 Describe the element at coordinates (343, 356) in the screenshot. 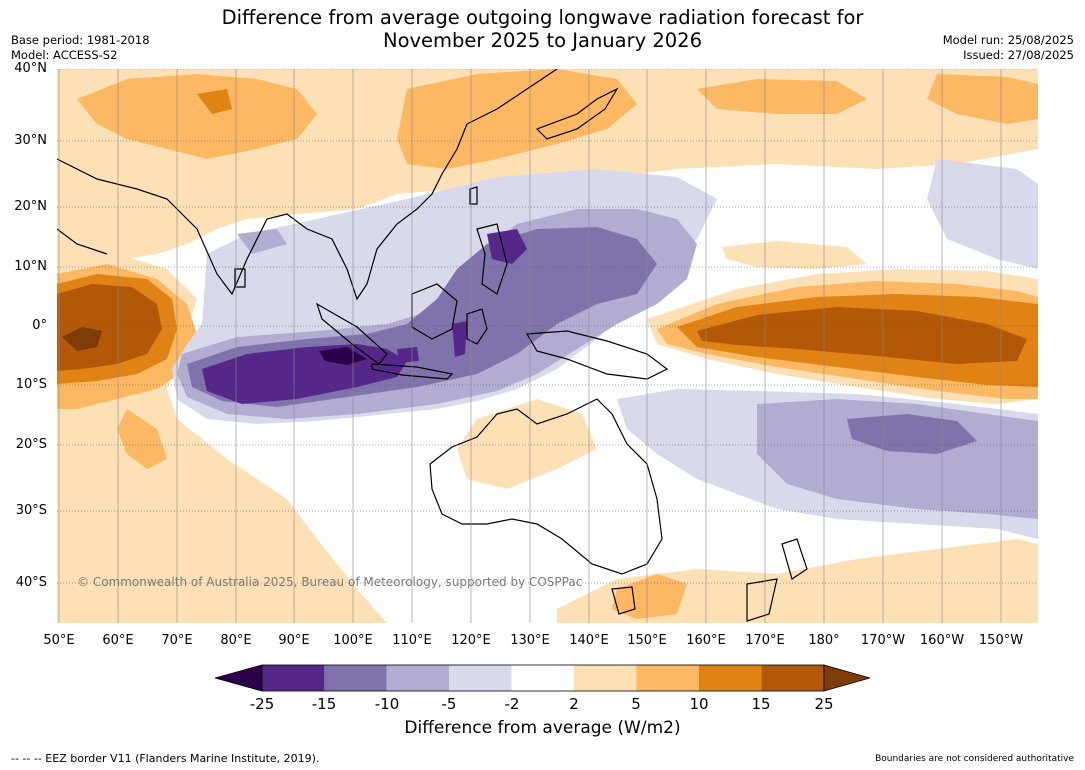

I see `anomaly-under-minus-25-fill` at that location.